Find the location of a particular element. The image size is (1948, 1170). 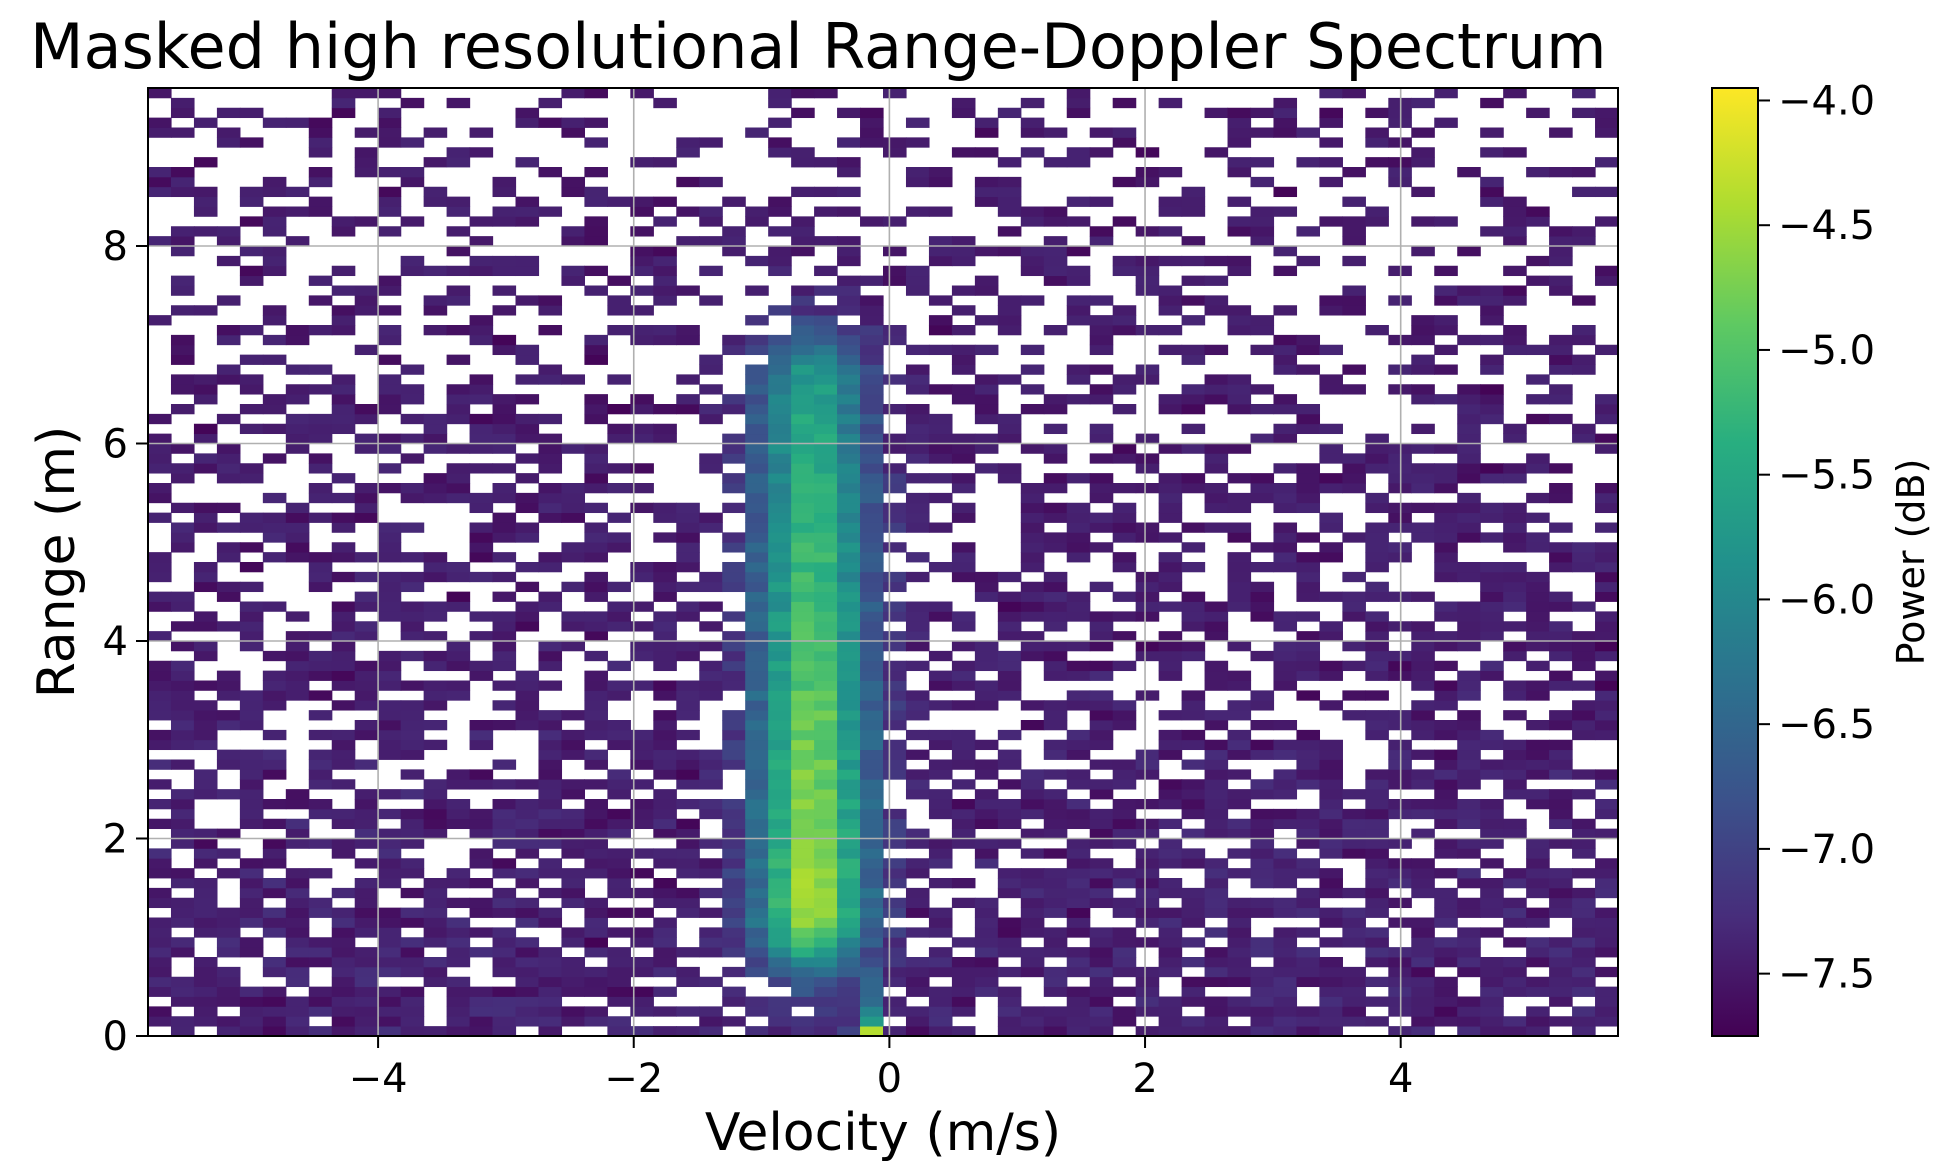

y-tick-label: 4 is located at coordinates (115, 642).